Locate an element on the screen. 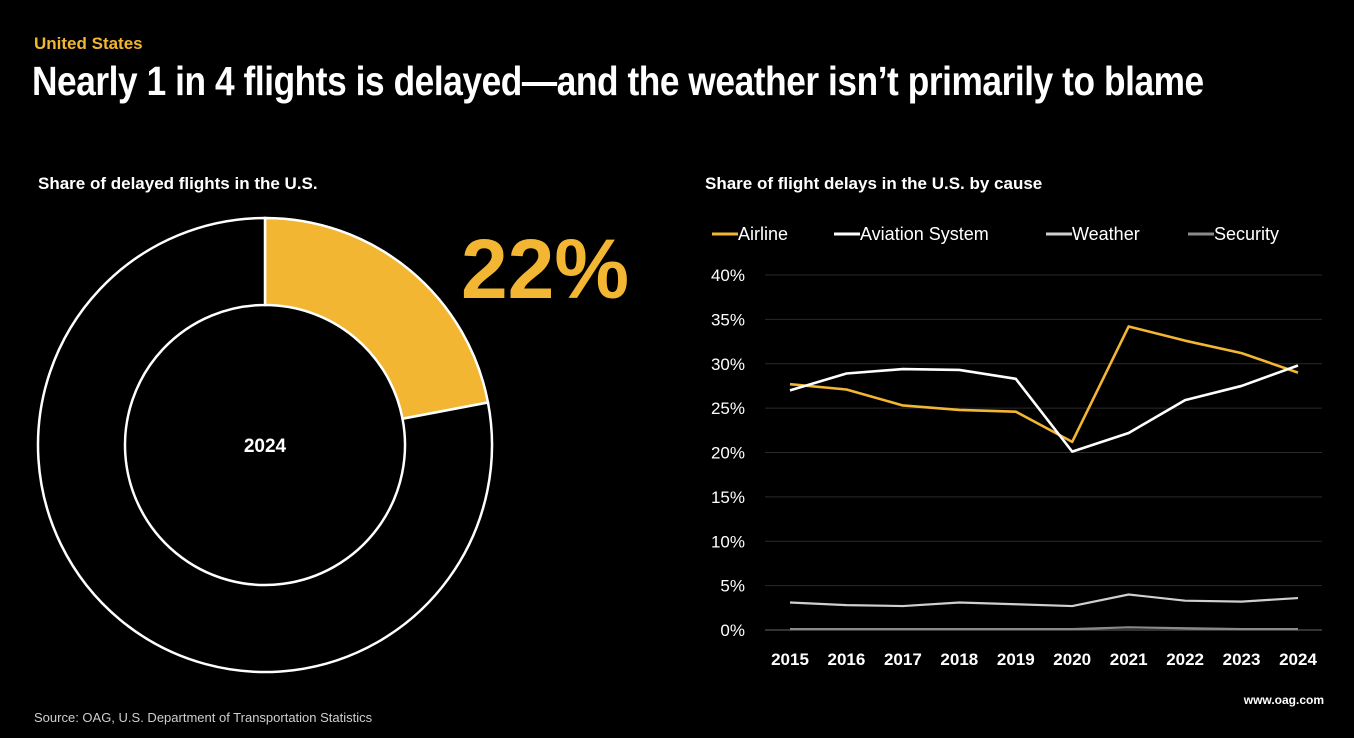 The width and height of the screenshot is (1354, 738). donut-center-label: 2024 is located at coordinates (265, 446).